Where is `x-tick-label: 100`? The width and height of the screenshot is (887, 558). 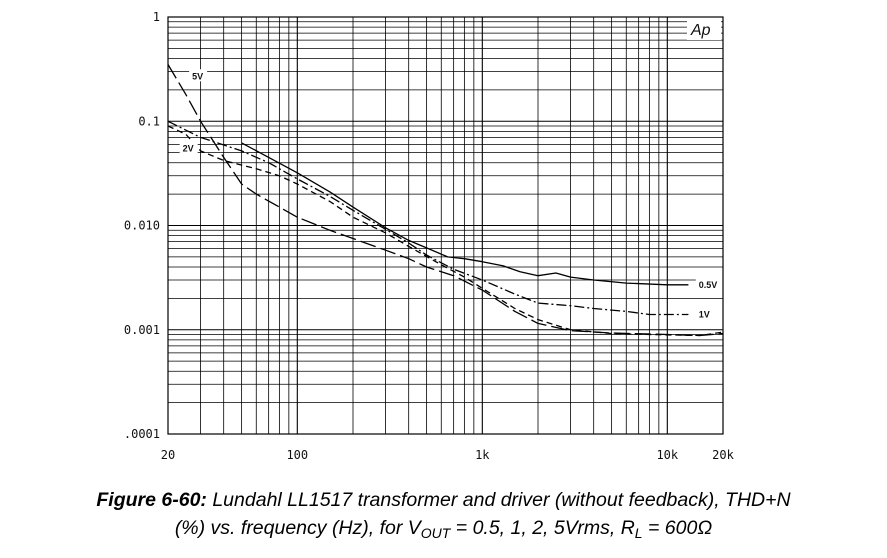 x-tick-label: 100 is located at coordinates (297, 455).